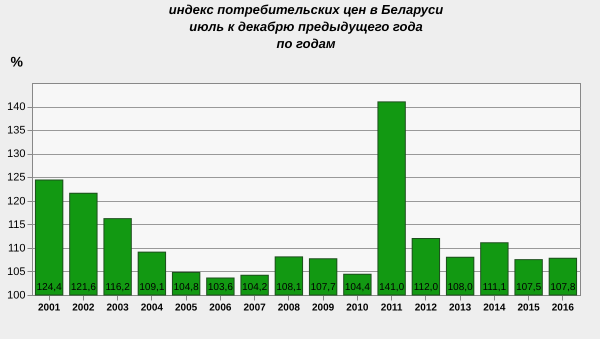 The image size is (600, 339). What do you see at coordinates (494, 287) in the screenshot?
I see `data-label: 111,1` at bounding box center [494, 287].